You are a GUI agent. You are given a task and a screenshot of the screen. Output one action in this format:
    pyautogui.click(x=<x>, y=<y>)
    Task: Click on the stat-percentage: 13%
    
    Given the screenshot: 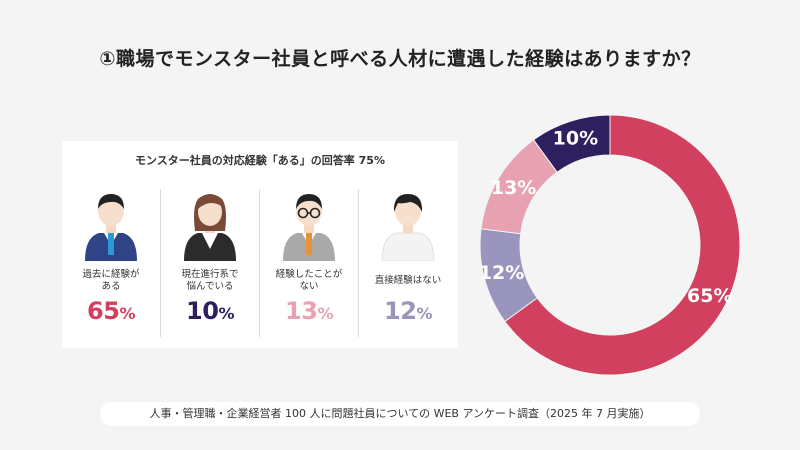 What is the action you would take?
    pyautogui.click(x=309, y=311)
    